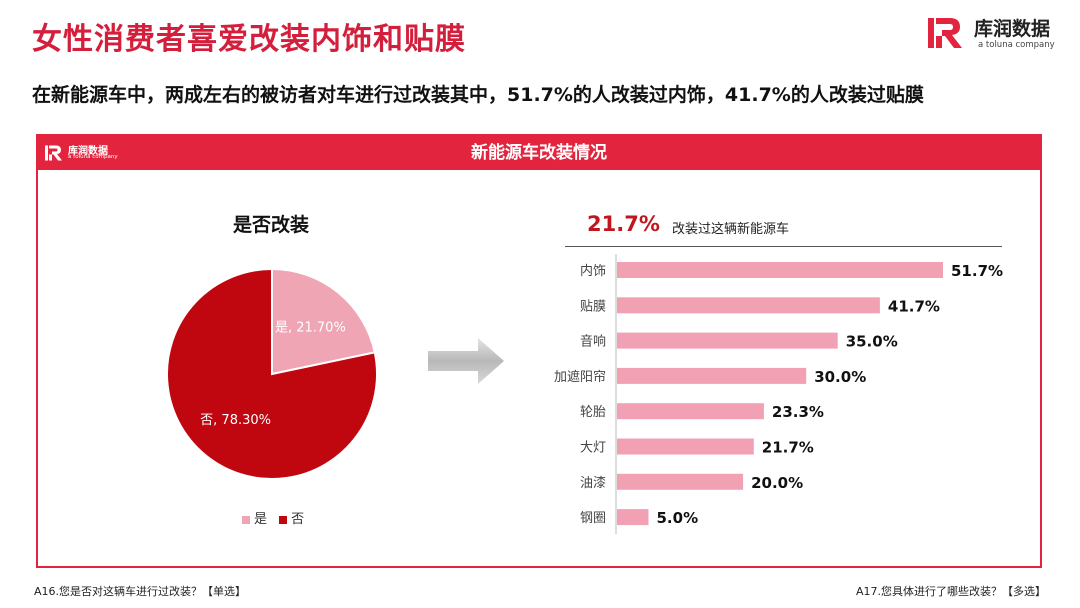 This screenshot has width=1080, height=608. Describe the element at coordinates (623, 224) in the screenshot. I see `bar-headline-value: 21.7%` at that location.